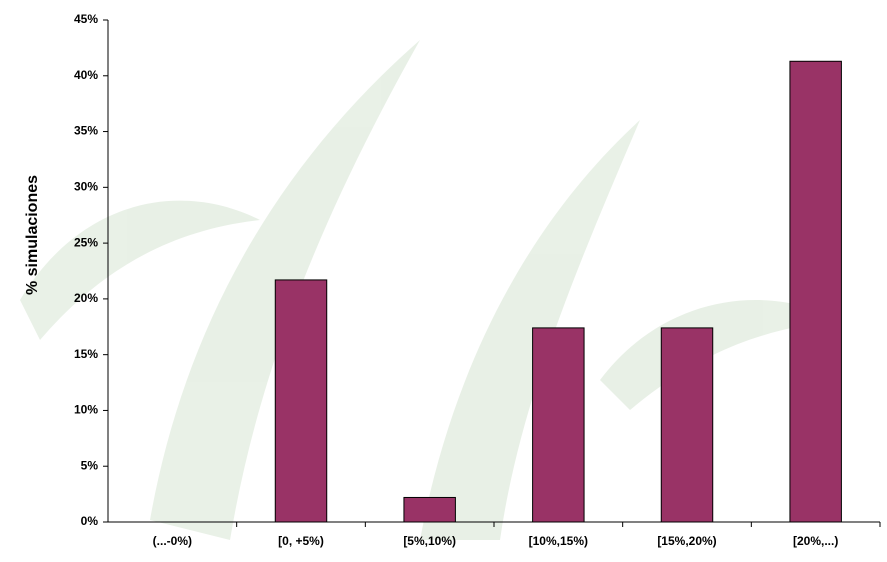 This screenshot has height=562, width=887. I want to click on x-tick-label: (...-0%), so click(172, 541).